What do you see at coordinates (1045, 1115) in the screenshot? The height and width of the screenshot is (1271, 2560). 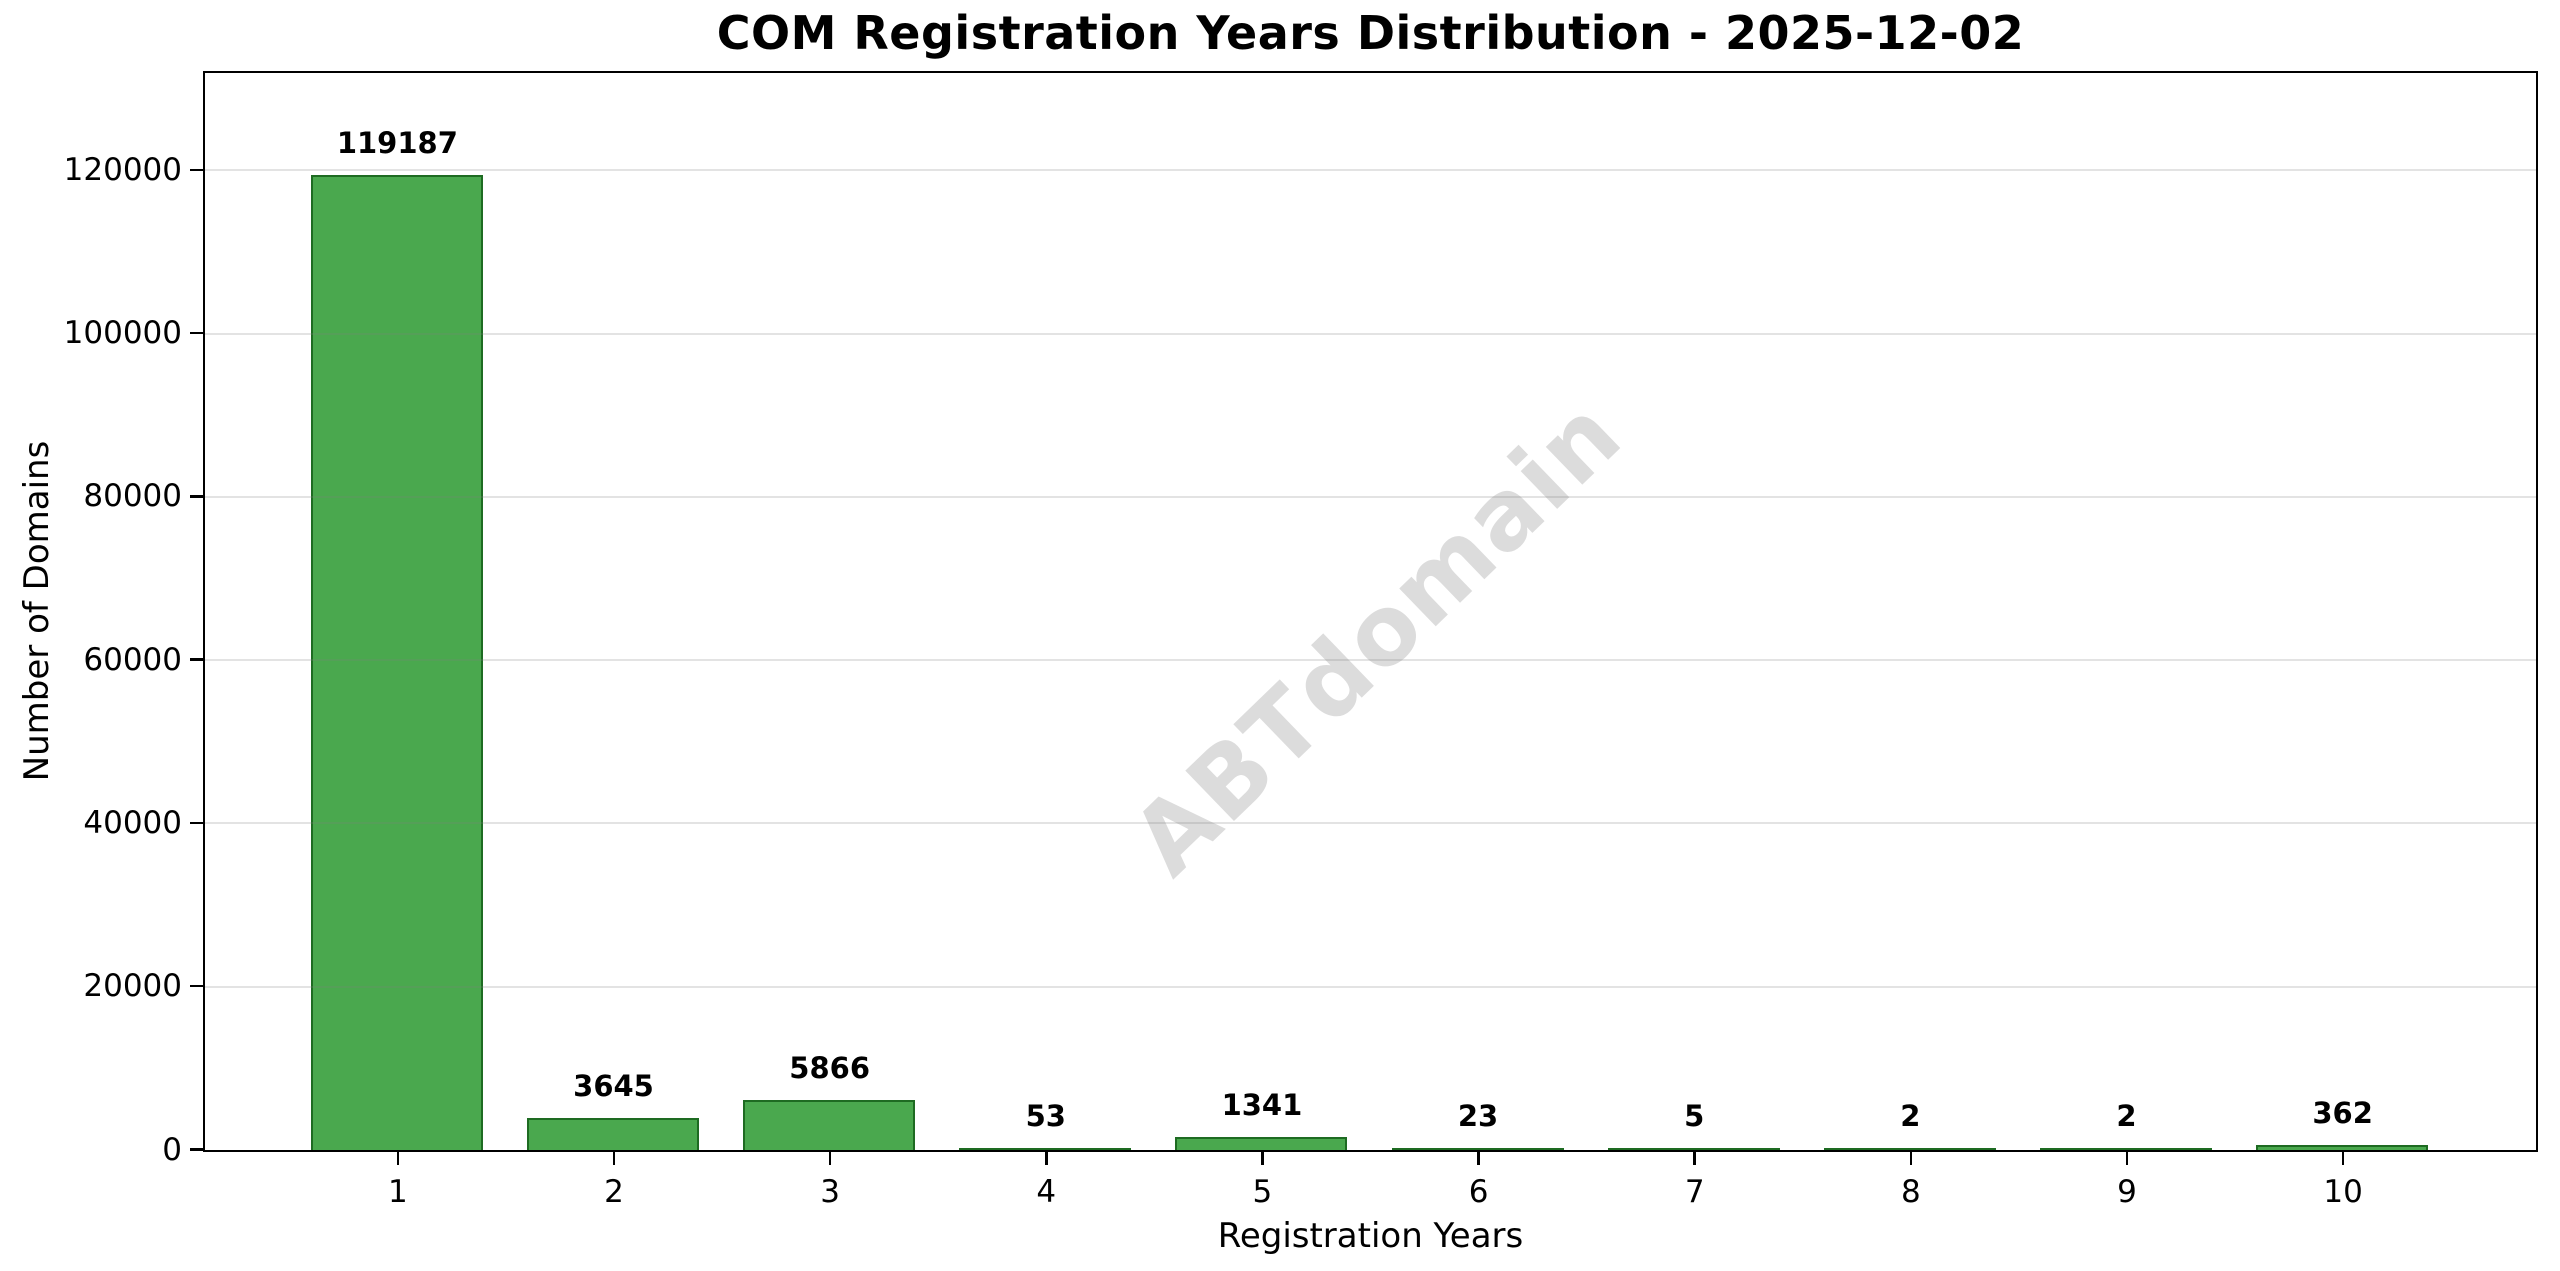 I see `bar-value-label: 53` at bounding box center [1045, 1115].